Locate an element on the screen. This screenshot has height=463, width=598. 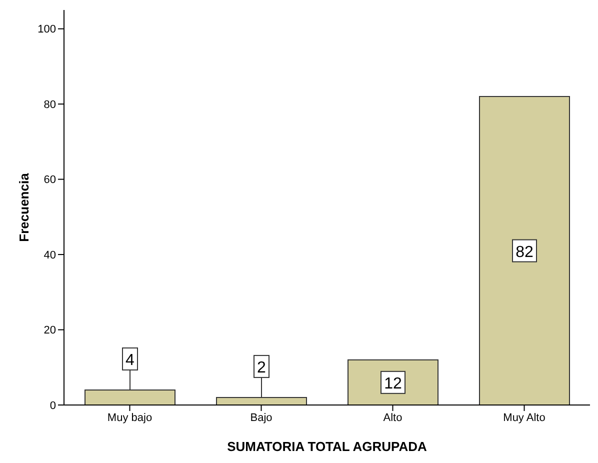
data-label: 4 is located at coordinates (130, 360).